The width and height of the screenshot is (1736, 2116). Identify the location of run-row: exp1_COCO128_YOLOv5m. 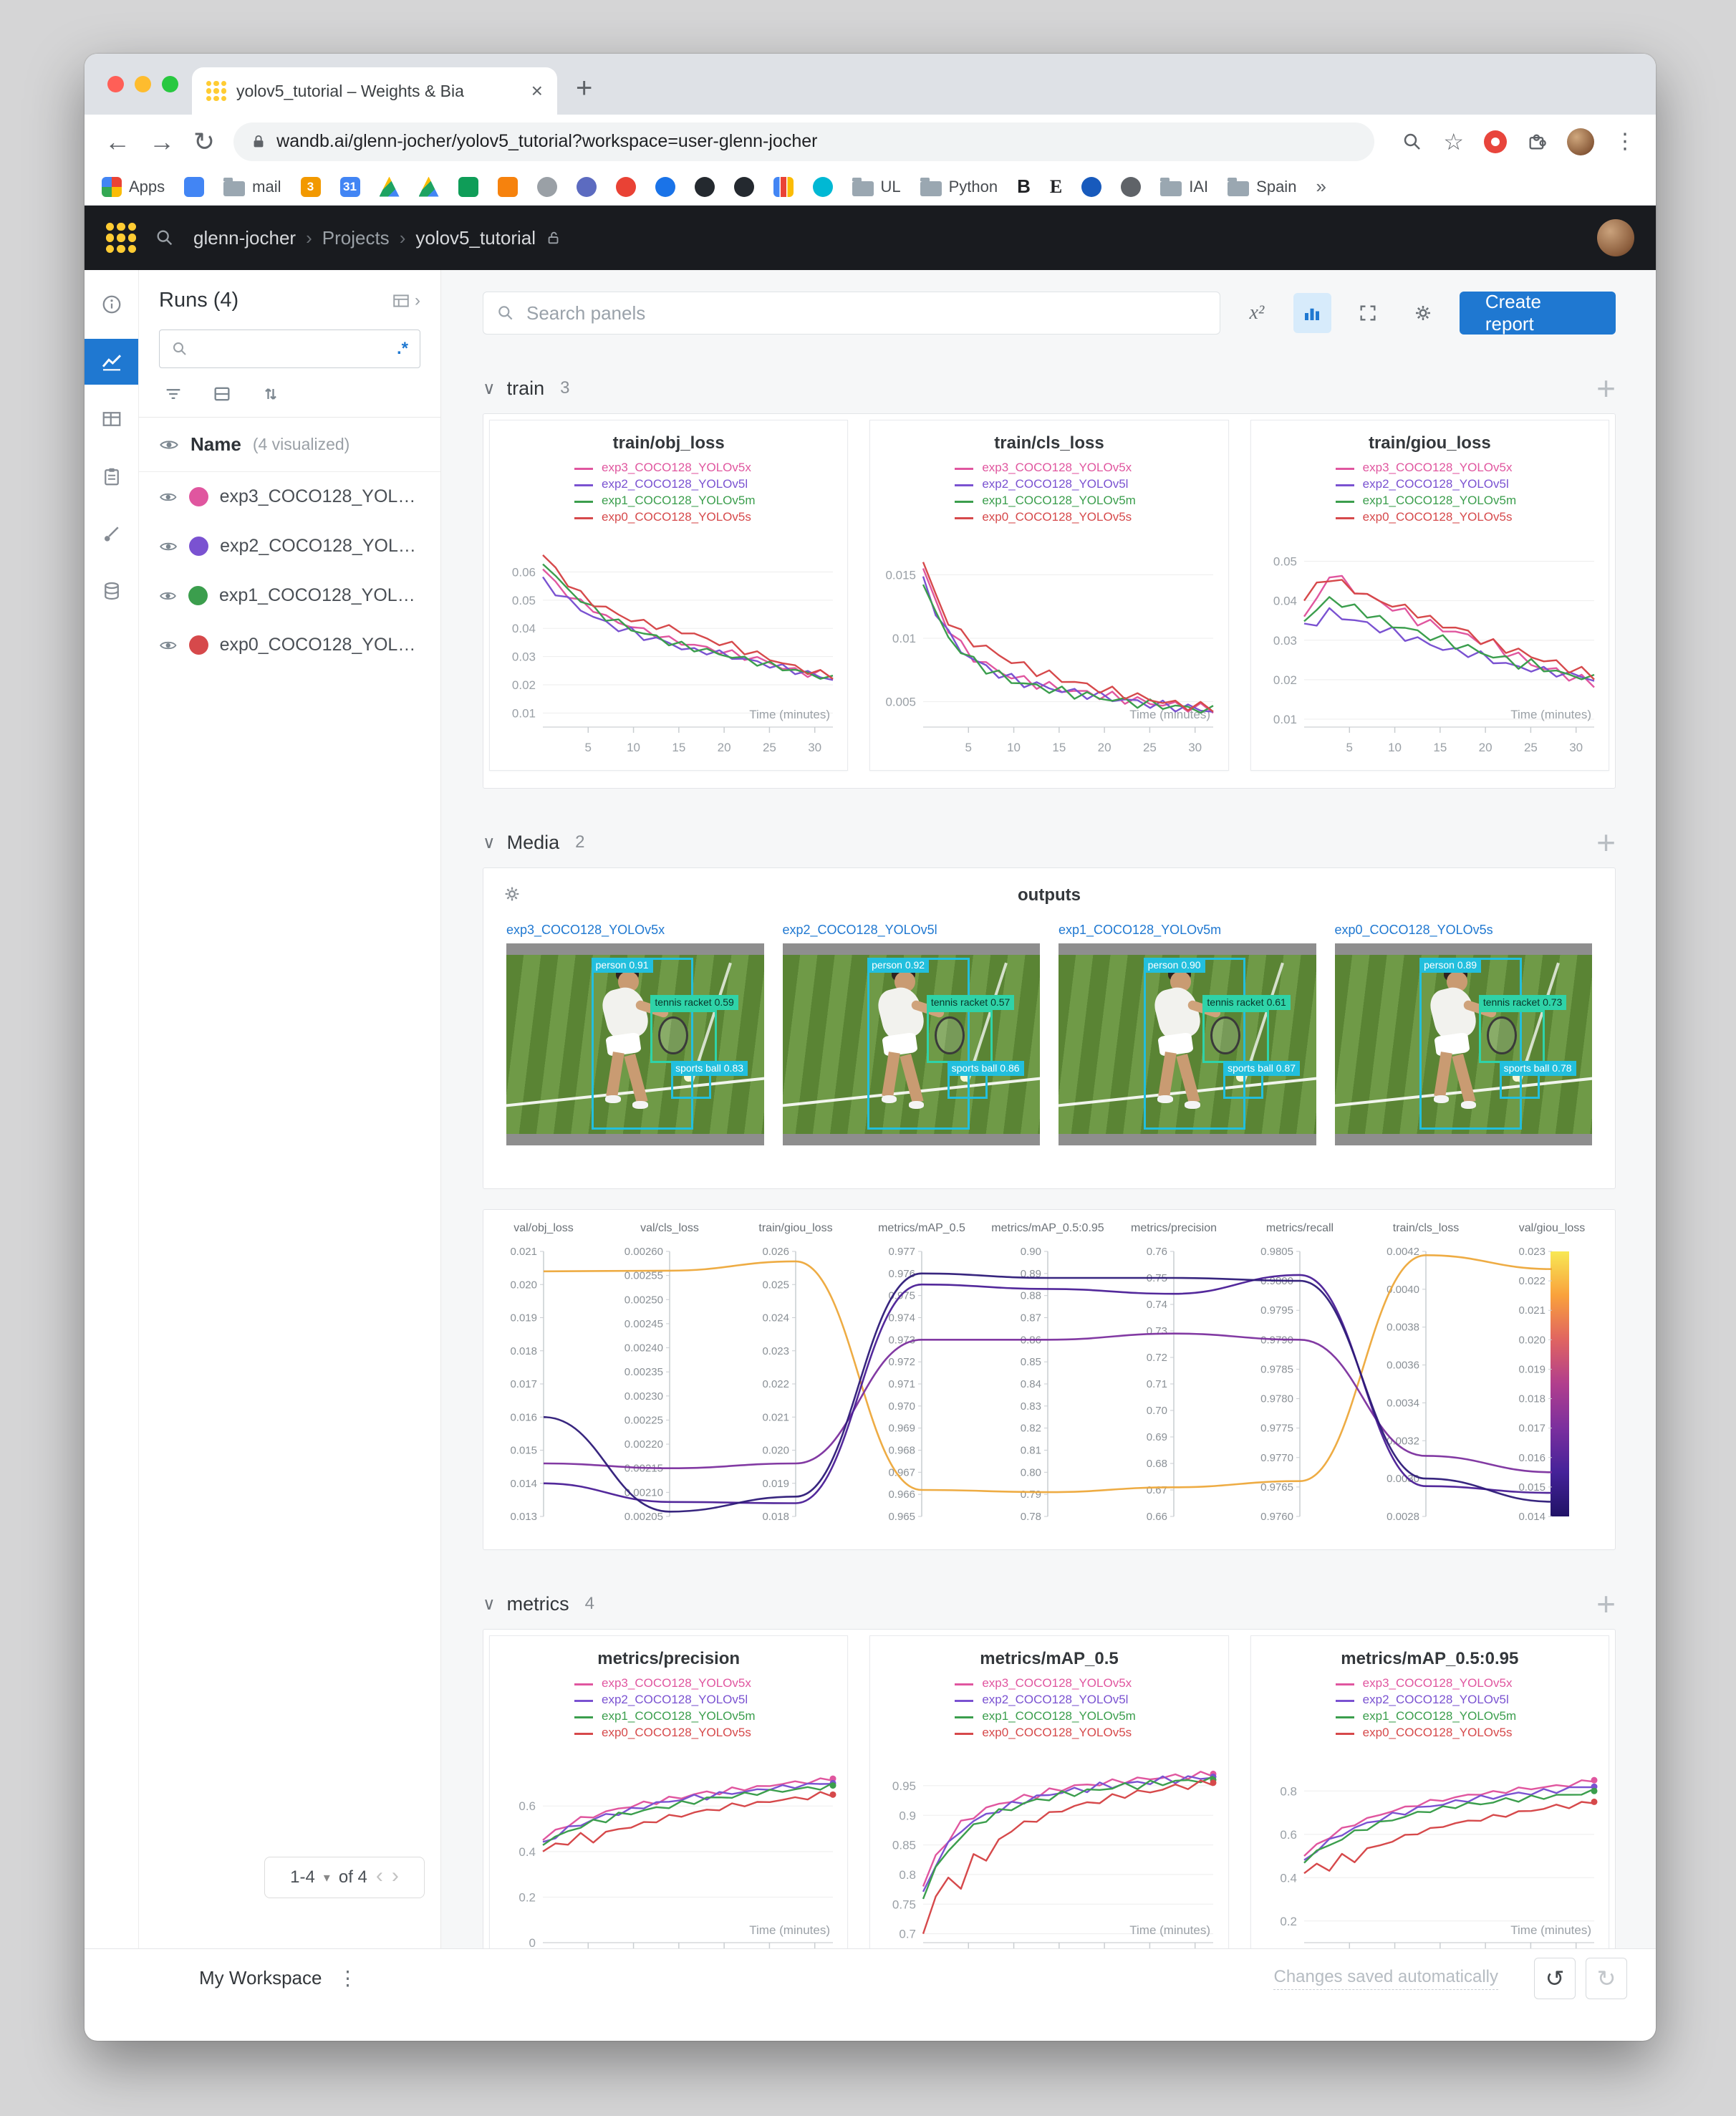
(289, 595).